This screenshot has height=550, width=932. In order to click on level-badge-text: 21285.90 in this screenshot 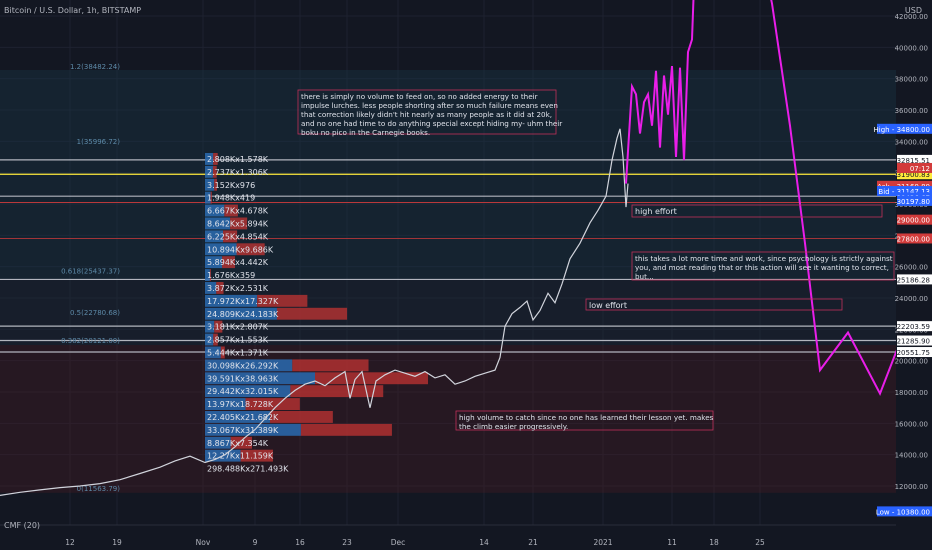, I will do `click(913, 342)`.